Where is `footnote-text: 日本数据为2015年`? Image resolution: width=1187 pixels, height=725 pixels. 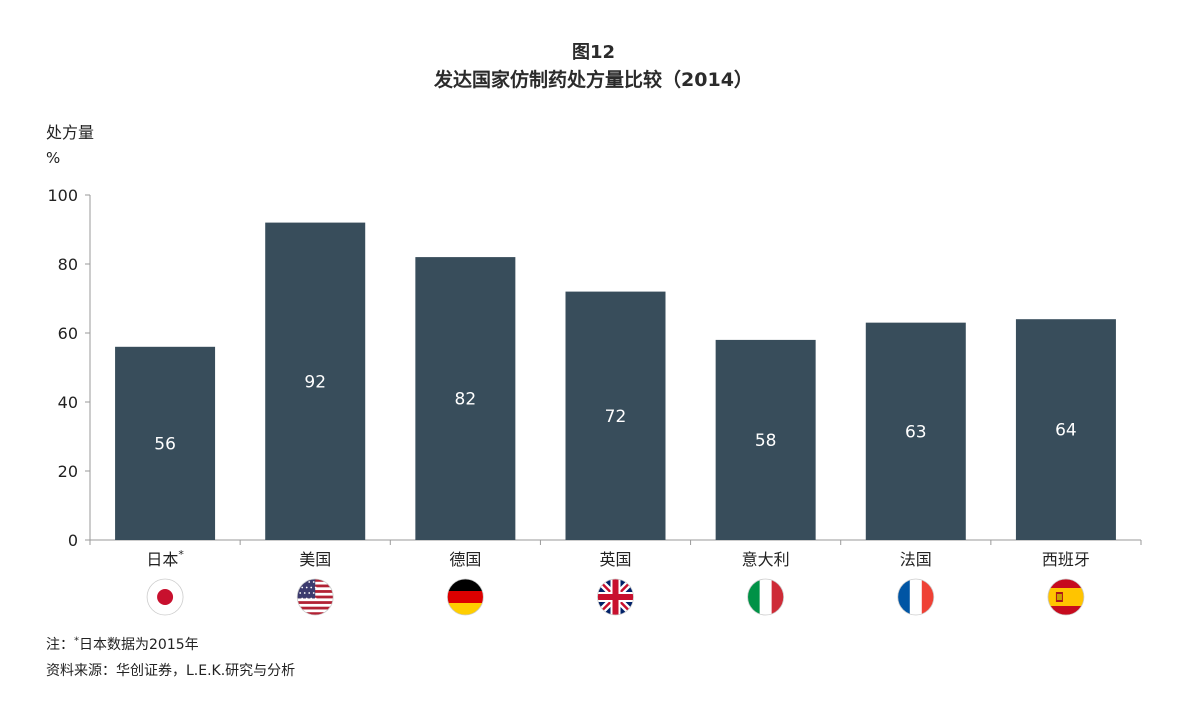 footnote-text: 日本数据为2015年 is located at coordinates (139, 645).